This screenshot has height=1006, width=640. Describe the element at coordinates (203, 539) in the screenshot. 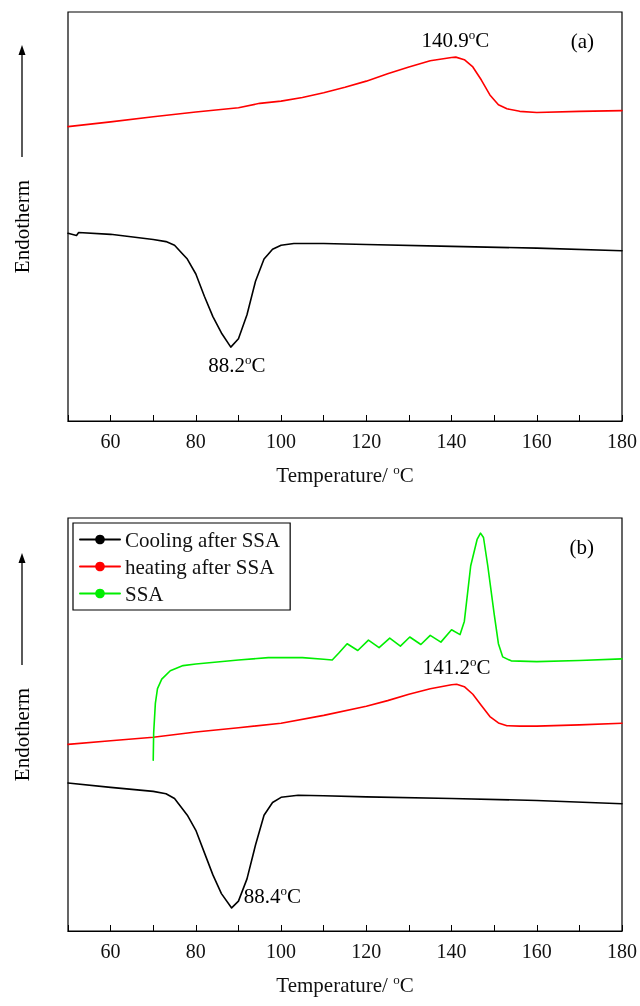

I see `legend-label: Cooling after SSA` at that location.